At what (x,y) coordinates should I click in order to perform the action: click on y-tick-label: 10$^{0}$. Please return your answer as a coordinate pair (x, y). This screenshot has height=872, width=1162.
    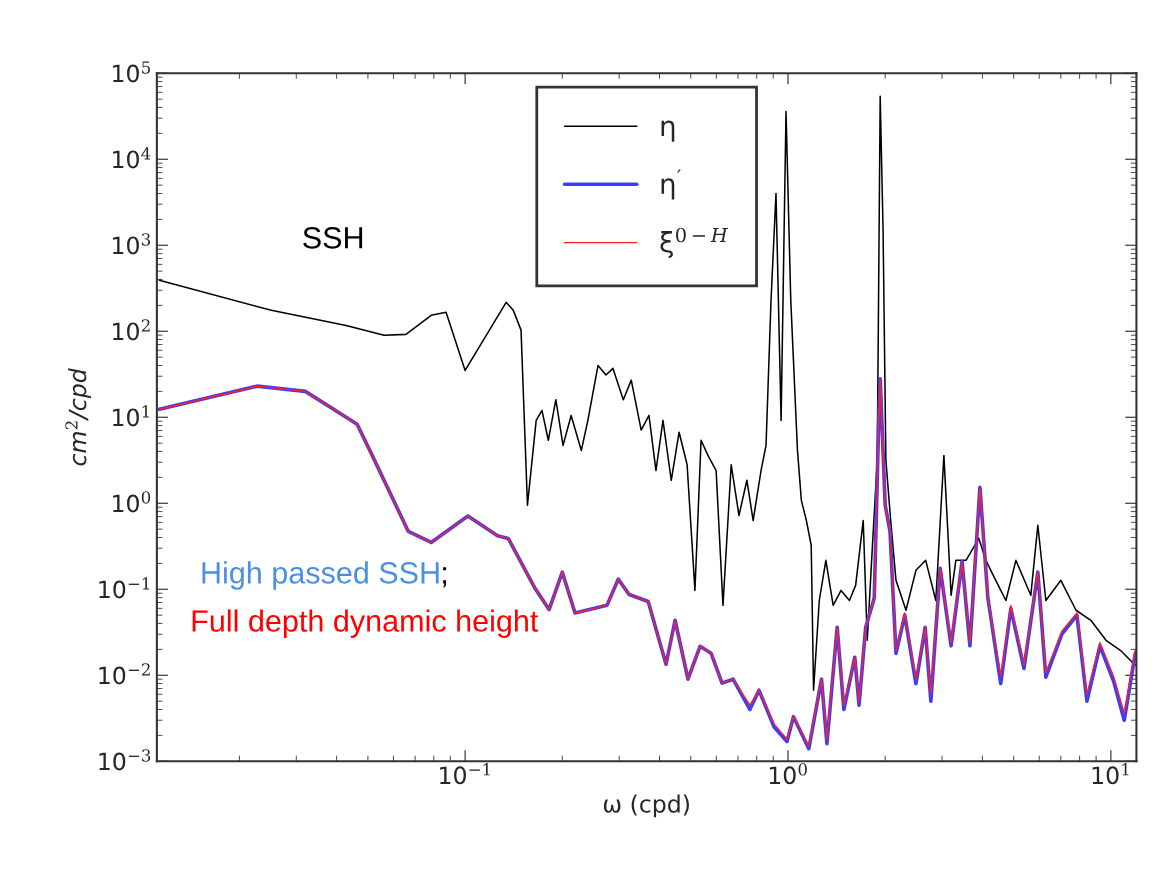
    Looking at the image, I should click on (132, 502).